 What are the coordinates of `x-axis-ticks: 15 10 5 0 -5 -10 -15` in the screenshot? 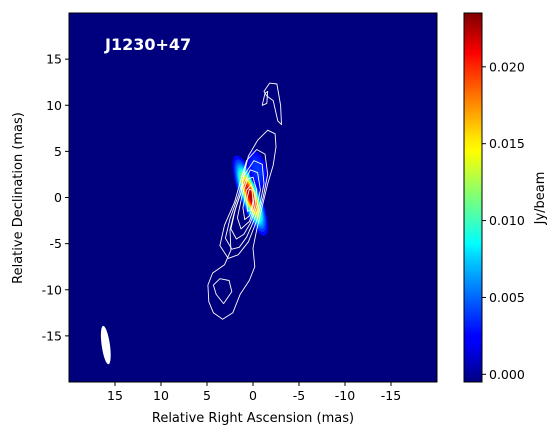 It's located at (254, 392).